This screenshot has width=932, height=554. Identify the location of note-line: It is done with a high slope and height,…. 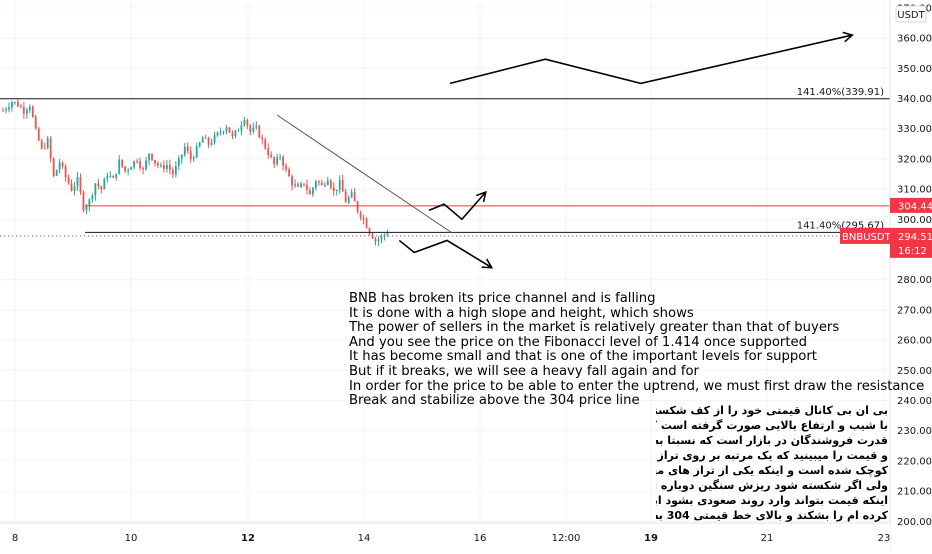
(521, 313).